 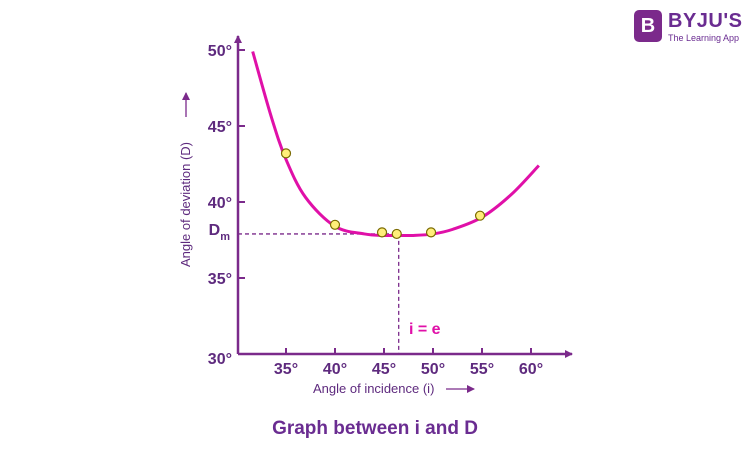 I want to click on dm-label-sub: m, so click(x=225, y=237).